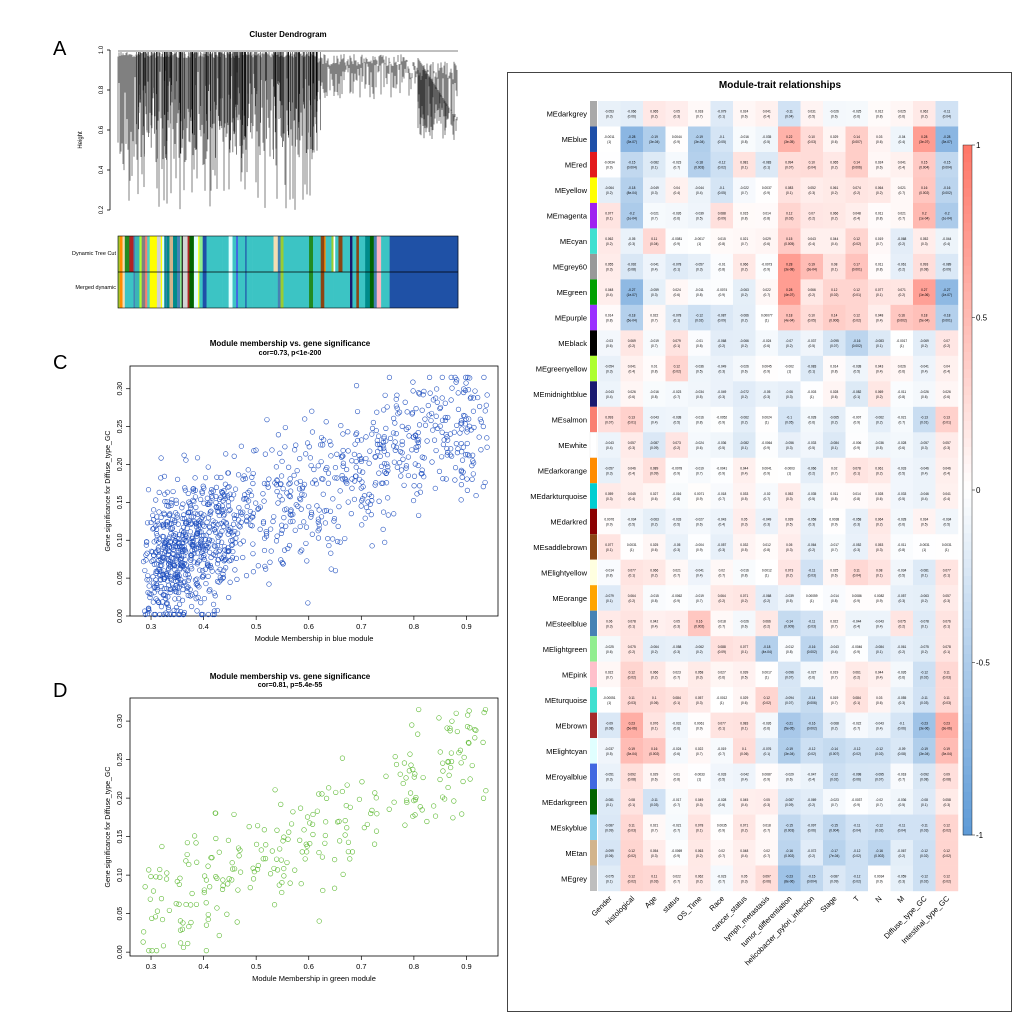  I want to click on cell-pvalue: (0.02), so click(789, 219).